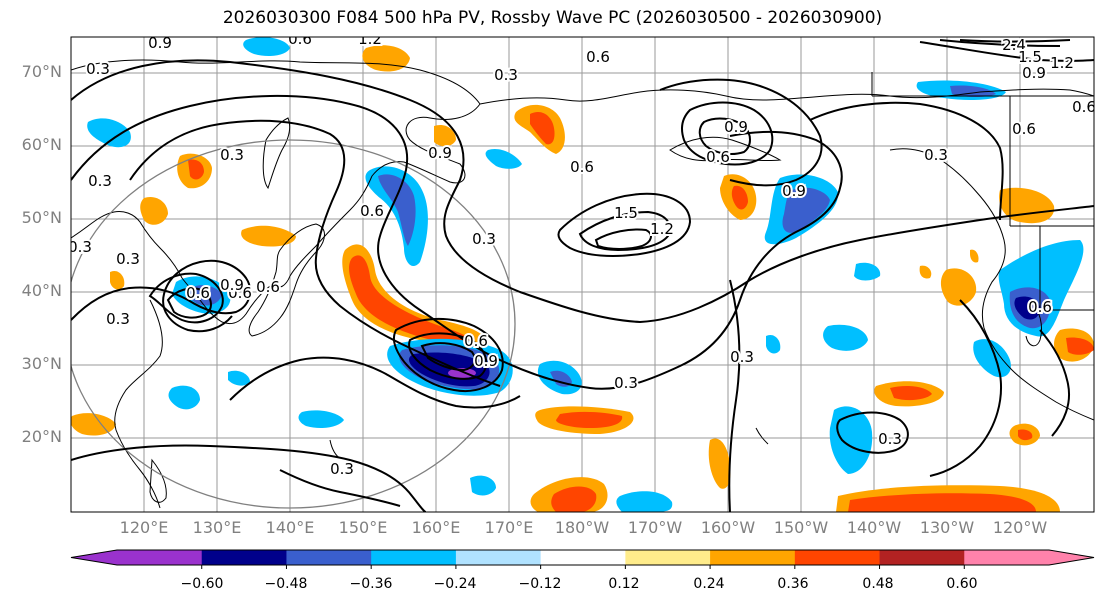  What do you see at coordinates (94, 557) in the screenshot?
I see `colorbar-left-extension` at bounding box center [94, 557].